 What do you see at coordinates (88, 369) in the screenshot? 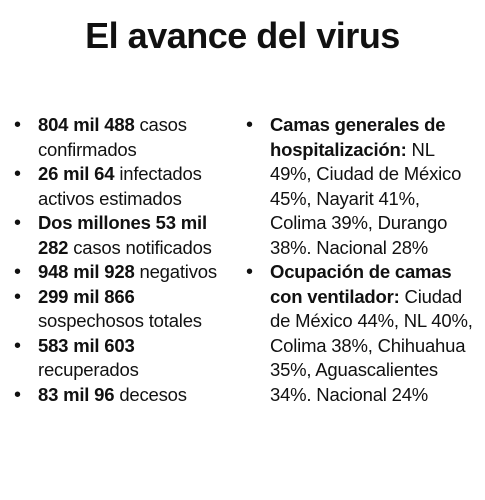
I see `stat-label: recuperados` at bounding box center [88, 369].